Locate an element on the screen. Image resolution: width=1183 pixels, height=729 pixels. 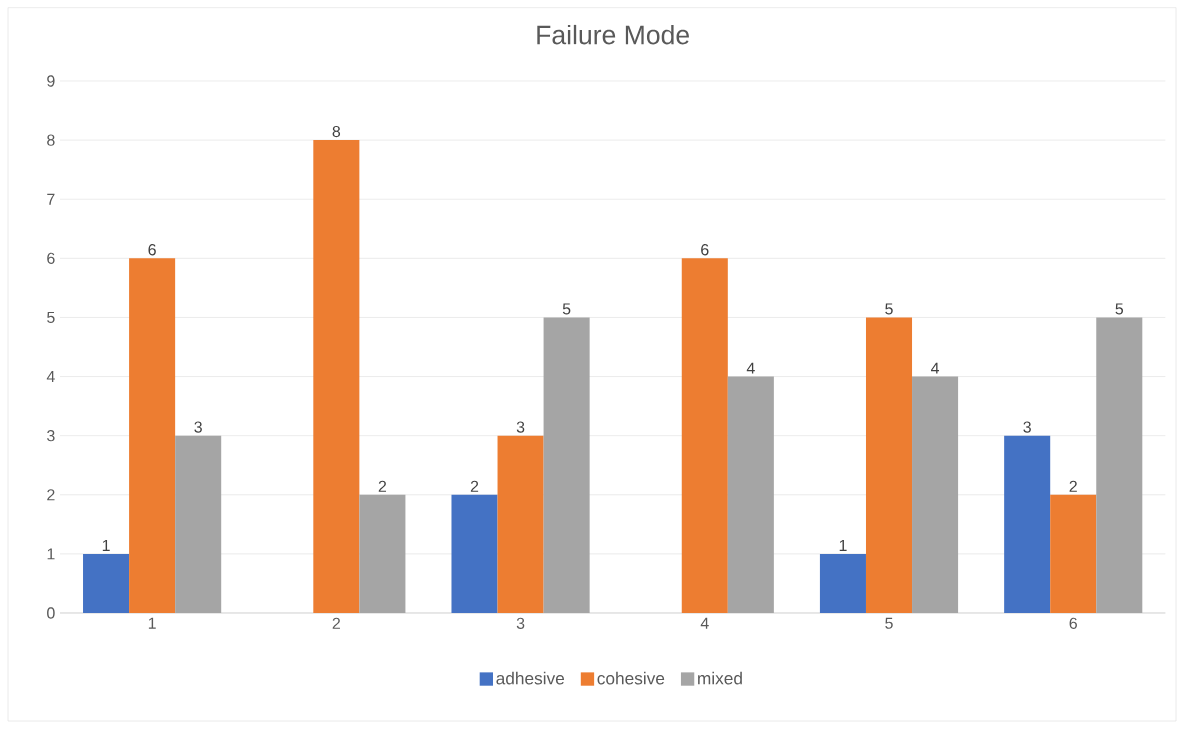
x-tick-label: 5 is located at coordinates (889, 623).